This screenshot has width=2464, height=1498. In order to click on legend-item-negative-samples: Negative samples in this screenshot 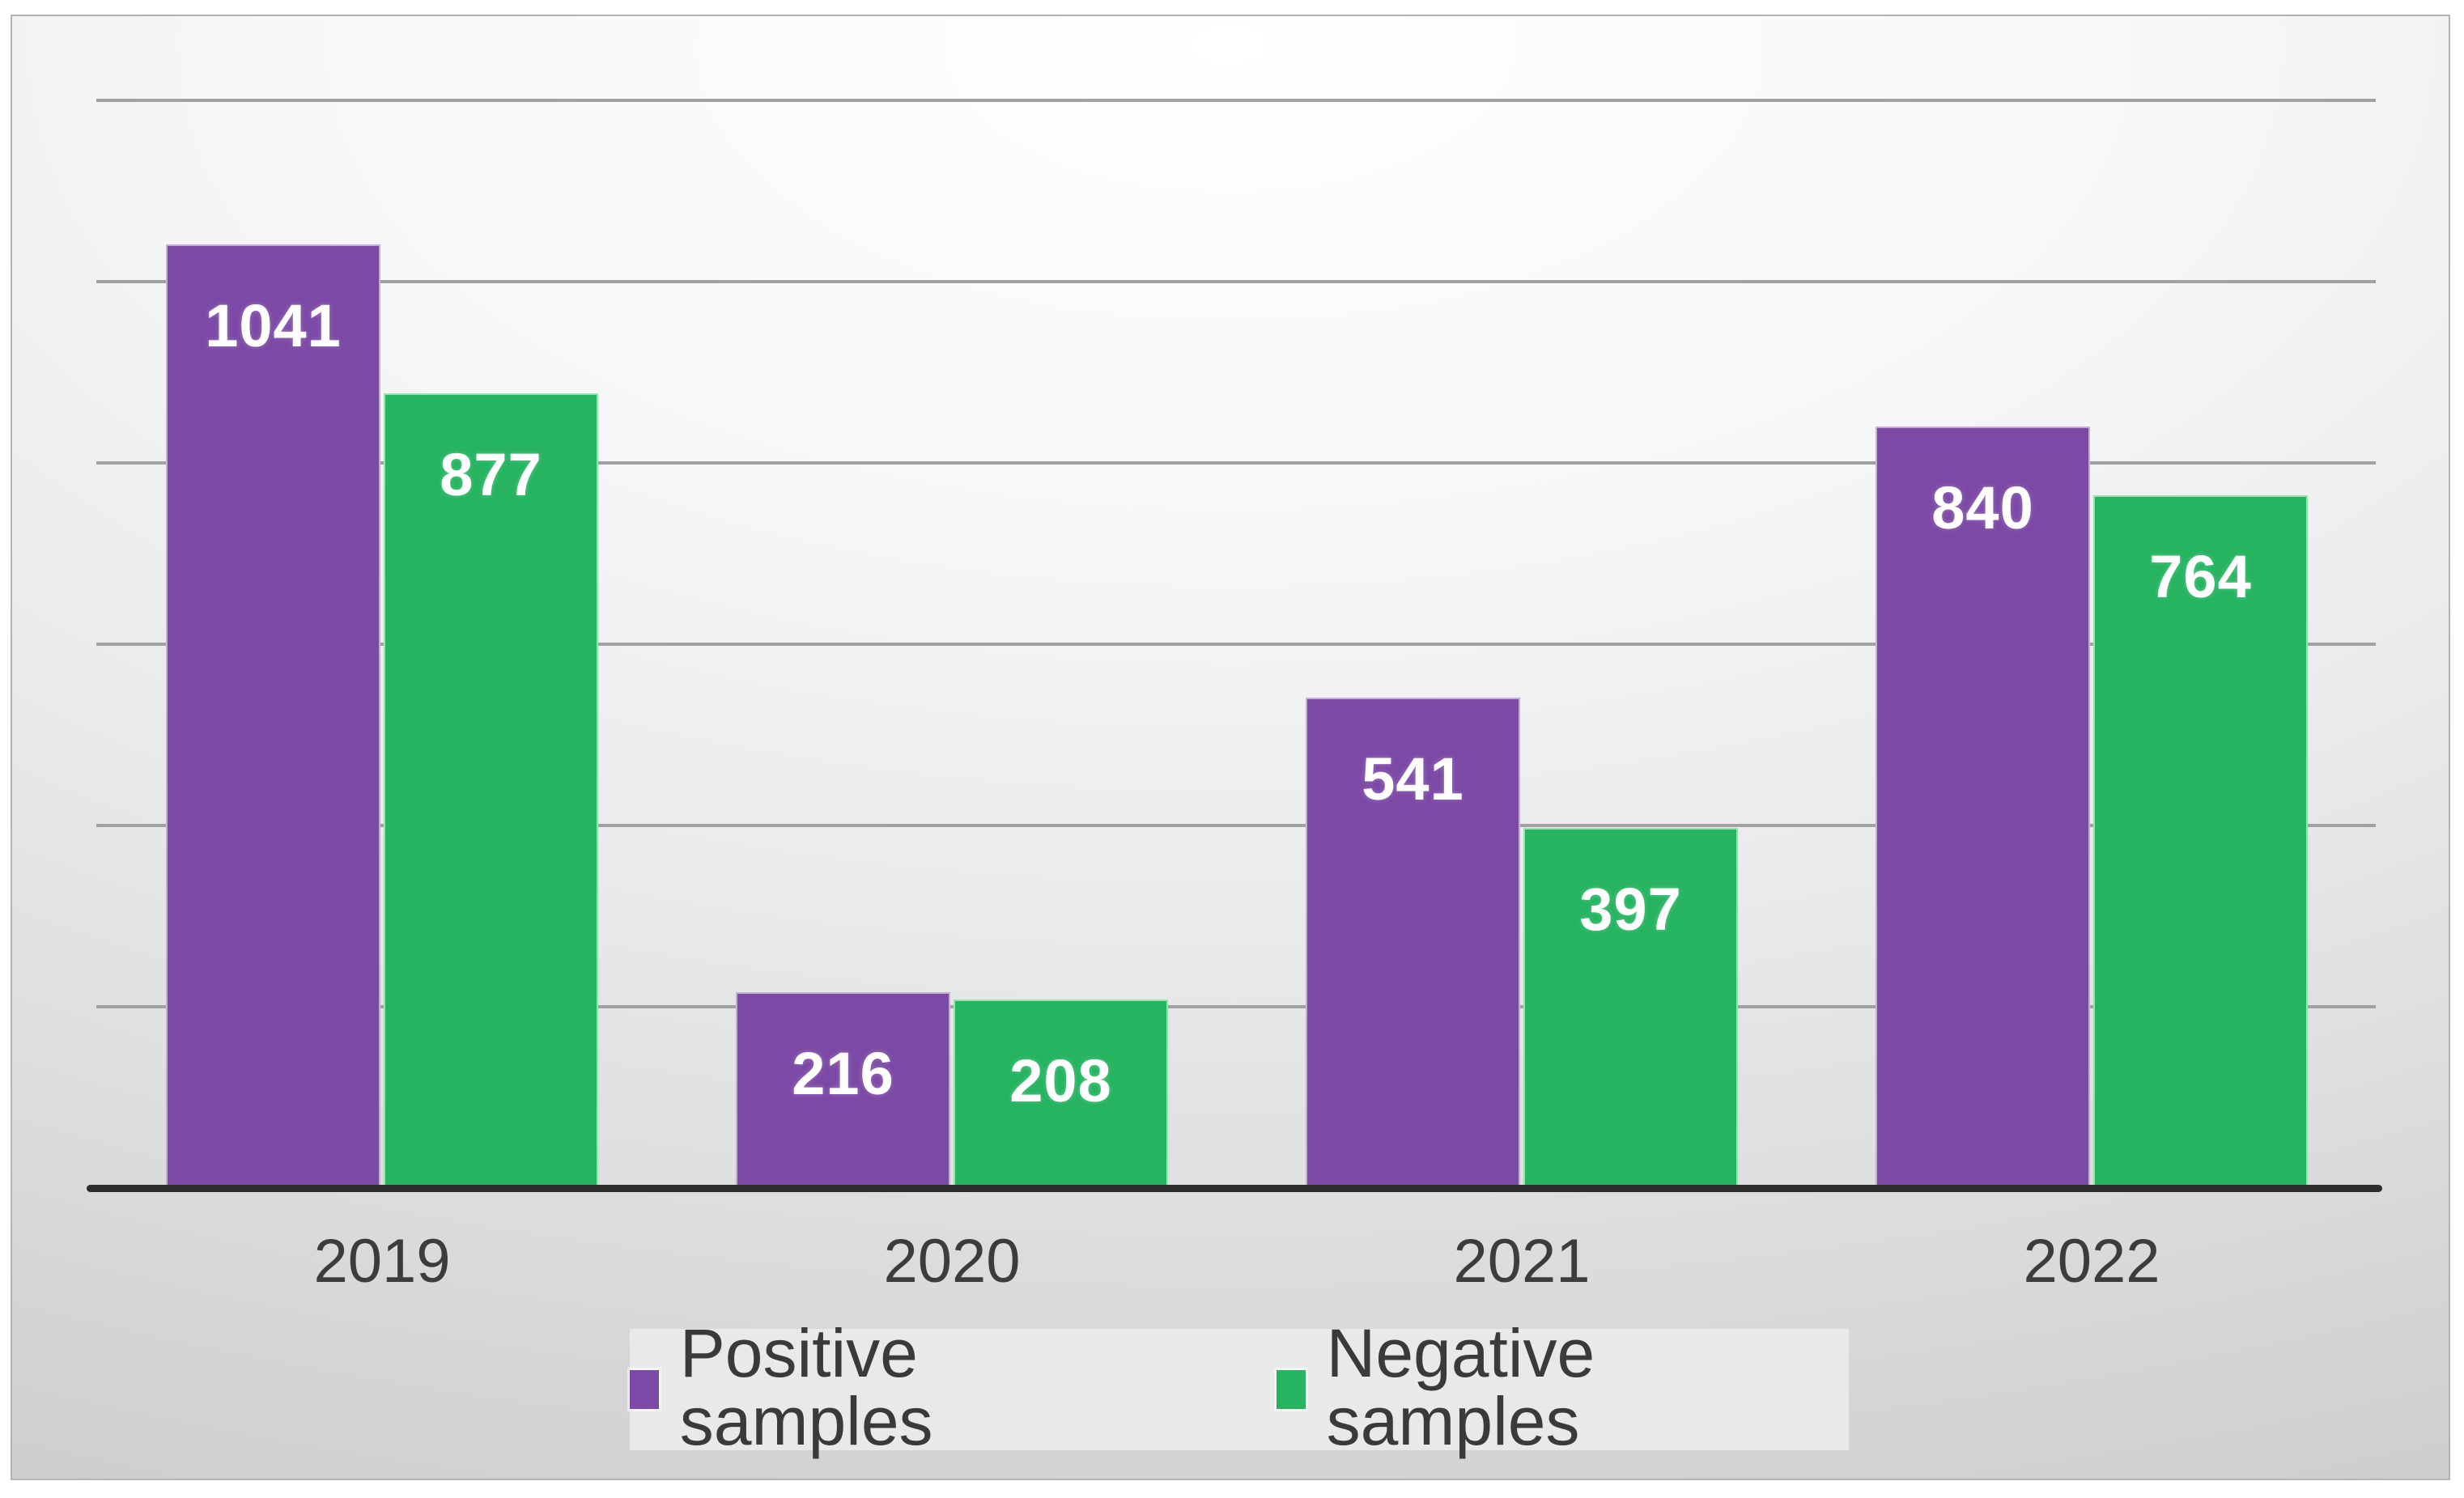, I will do `click(1563, 1387)`.